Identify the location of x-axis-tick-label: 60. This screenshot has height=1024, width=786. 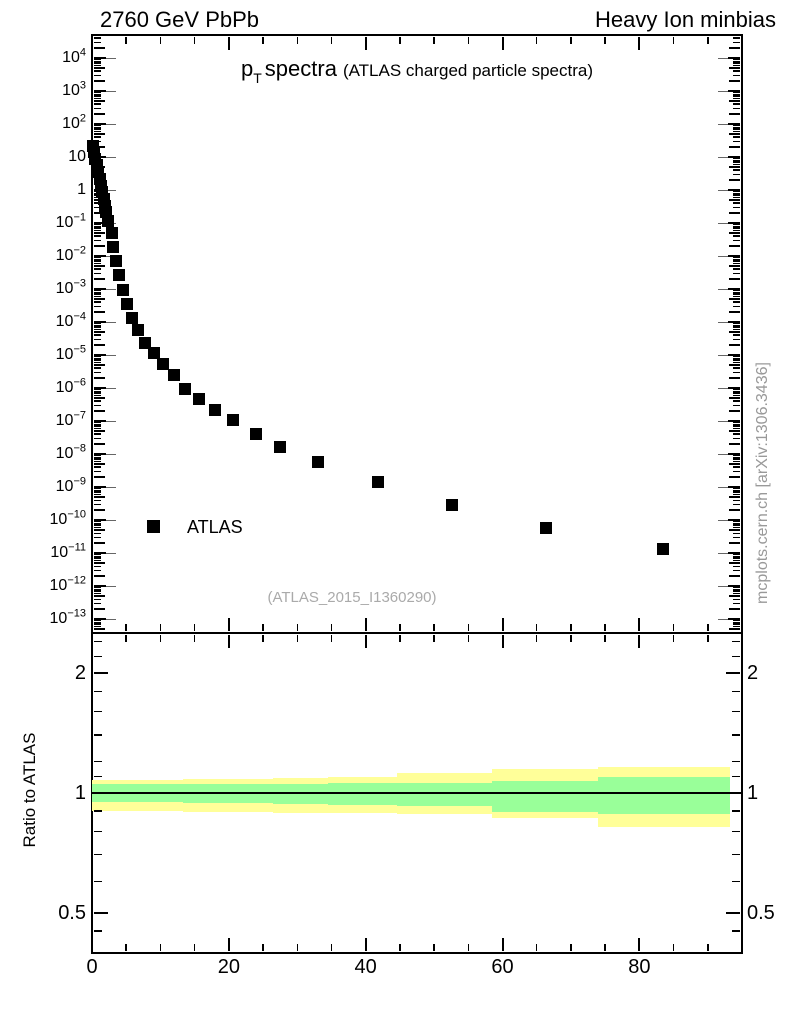
(502, 967).